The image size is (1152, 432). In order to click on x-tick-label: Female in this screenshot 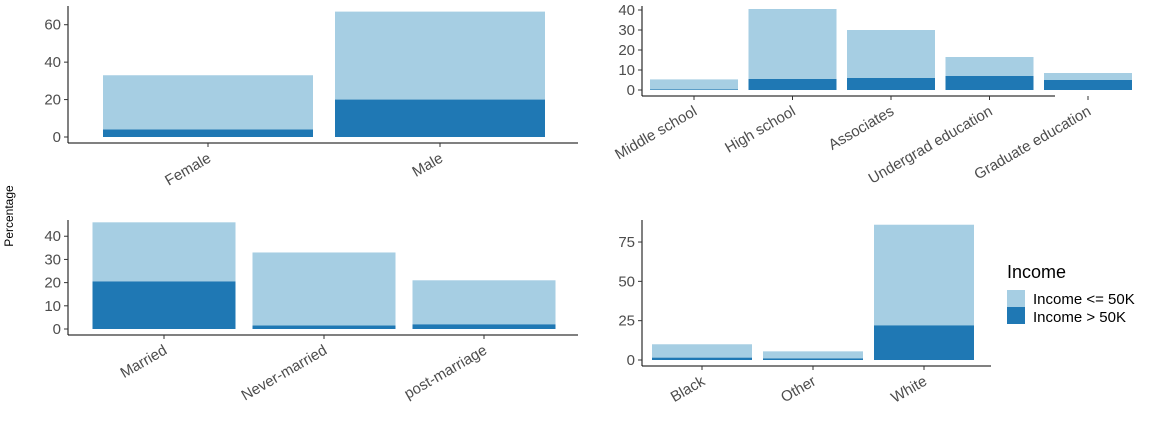, I will do `click(188, 170)`.